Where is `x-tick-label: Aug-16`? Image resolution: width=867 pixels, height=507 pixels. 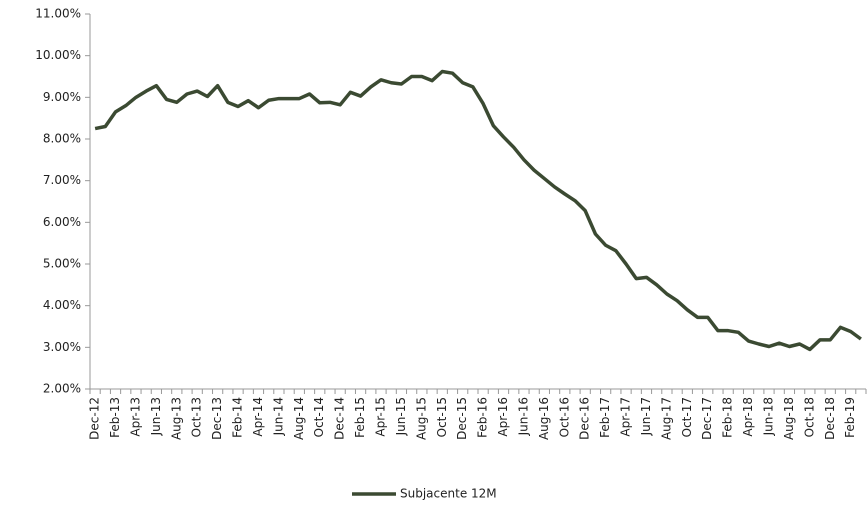
x-tick-label: Aug-16 is located at coordinates (544, 418).